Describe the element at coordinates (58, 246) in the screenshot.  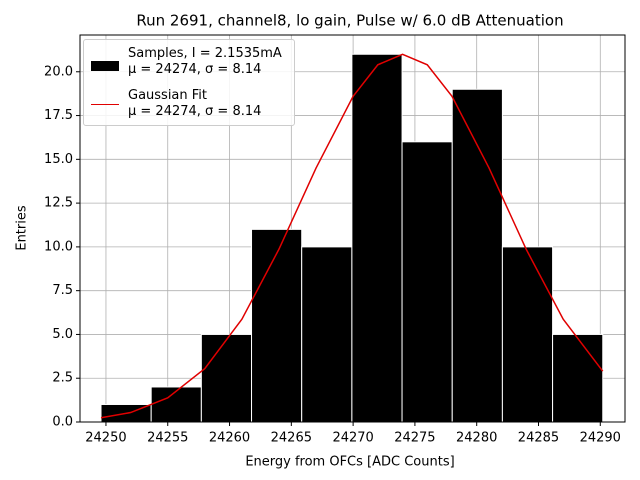
I see `y-tick-label: 10.0` at that location.